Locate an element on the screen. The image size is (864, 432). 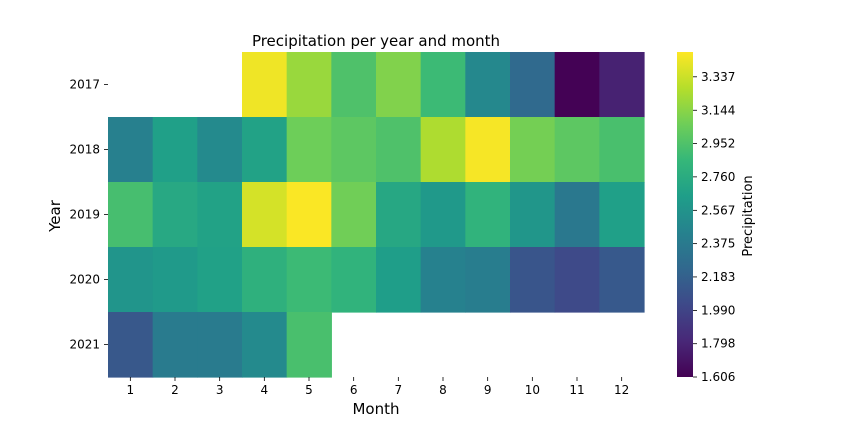
y-axis-ticks: 2017 2018 2019 2020 2021 is located at coordinates (88, 215).